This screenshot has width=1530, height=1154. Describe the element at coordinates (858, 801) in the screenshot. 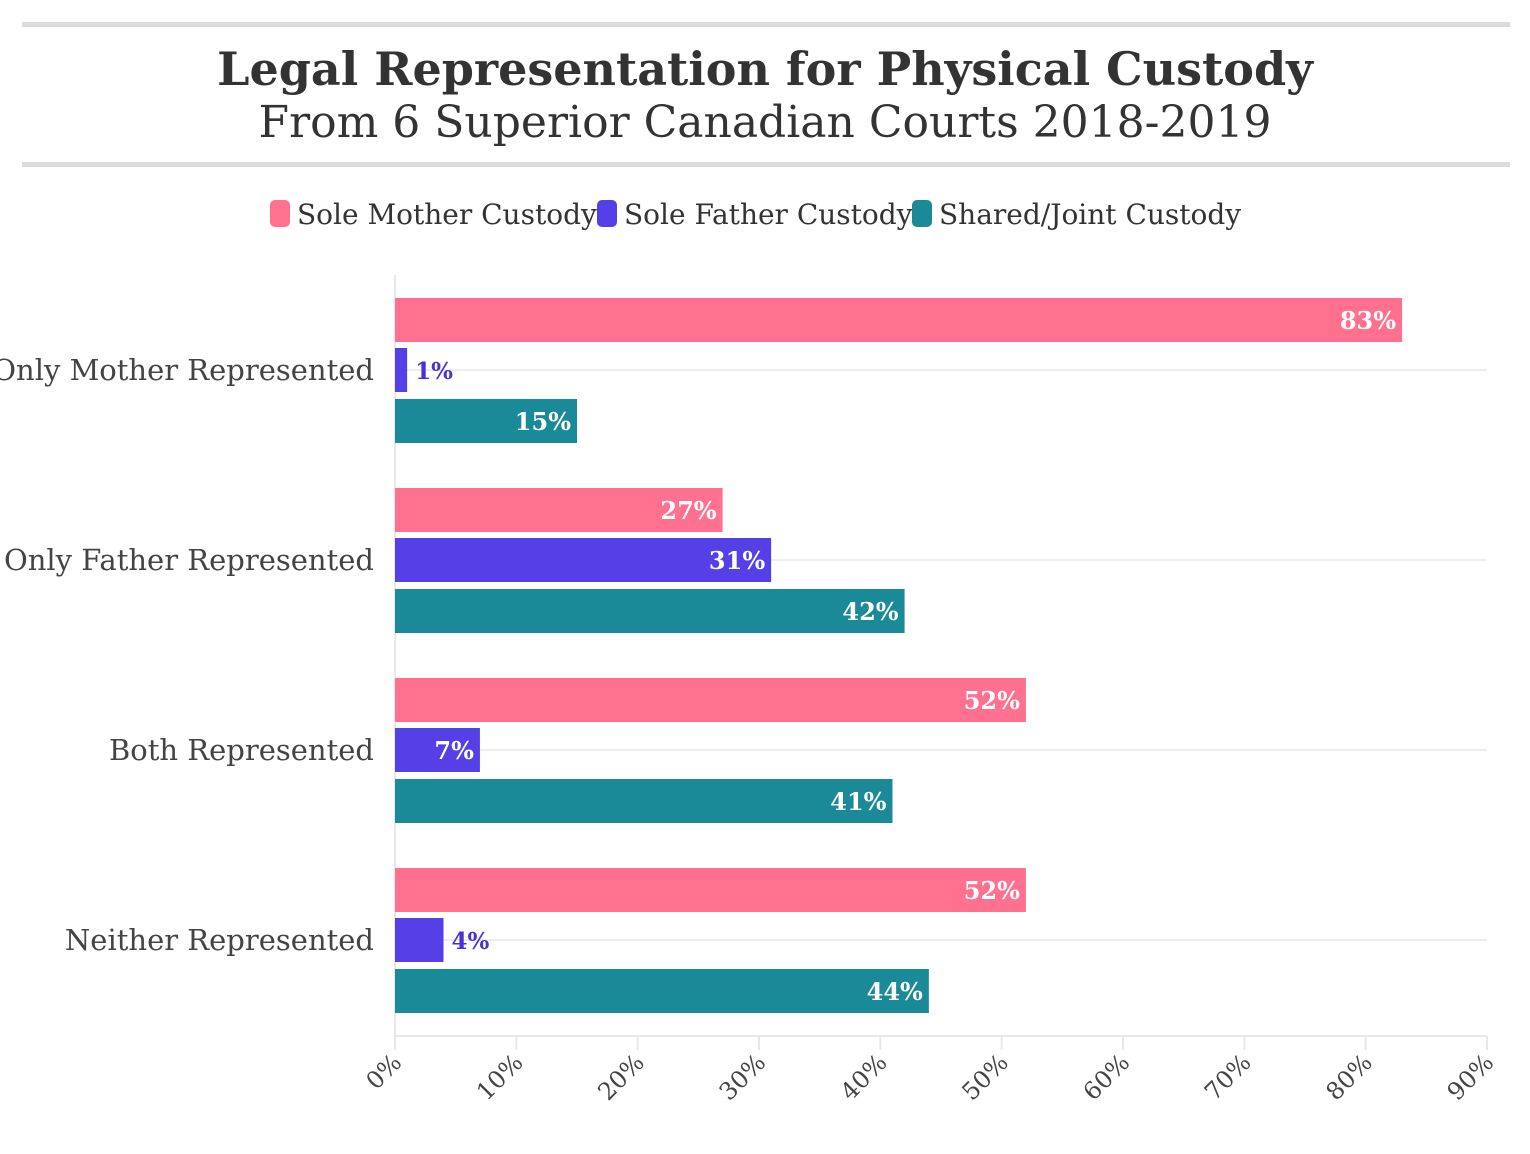

I see `data-label: 41%` at that location.